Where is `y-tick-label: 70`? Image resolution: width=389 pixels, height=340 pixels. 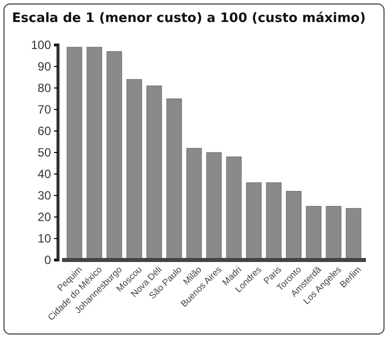 y-tick-label: 70 is located at coordinates (45, 109).